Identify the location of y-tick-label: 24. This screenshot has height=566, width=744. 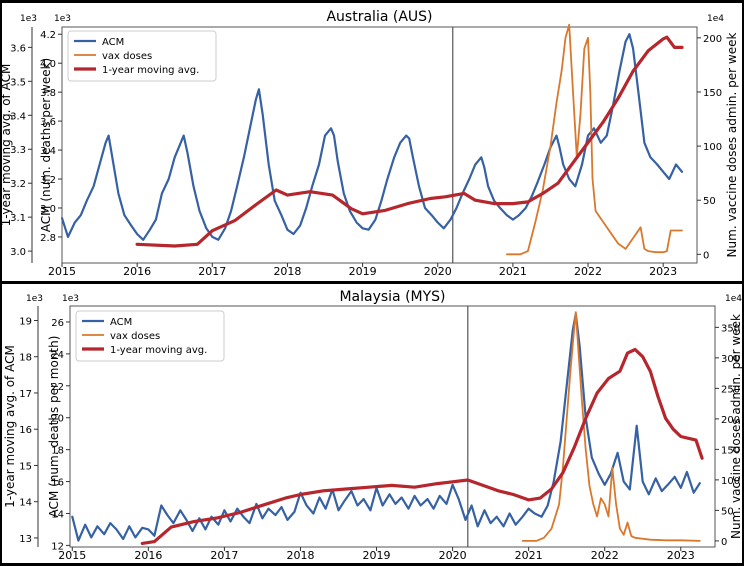
(57, 355).